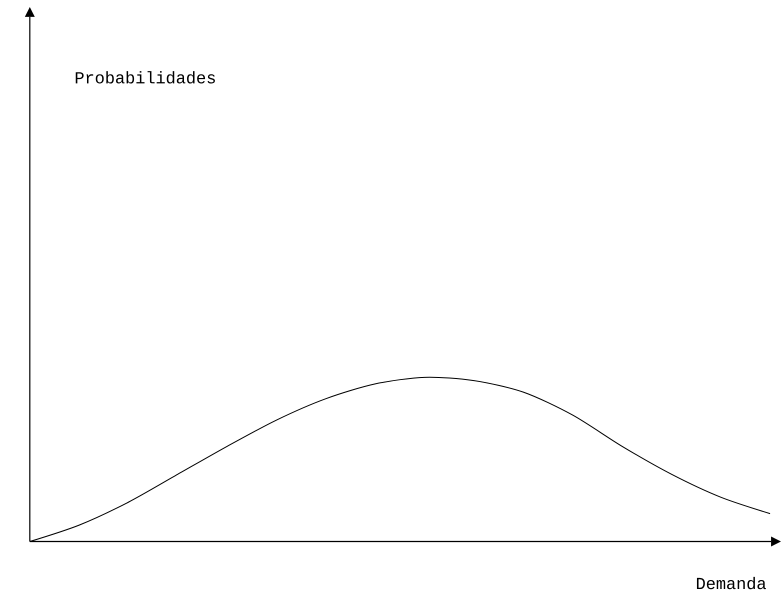  I want to click on text: Probabilidades, so click(145, 77).